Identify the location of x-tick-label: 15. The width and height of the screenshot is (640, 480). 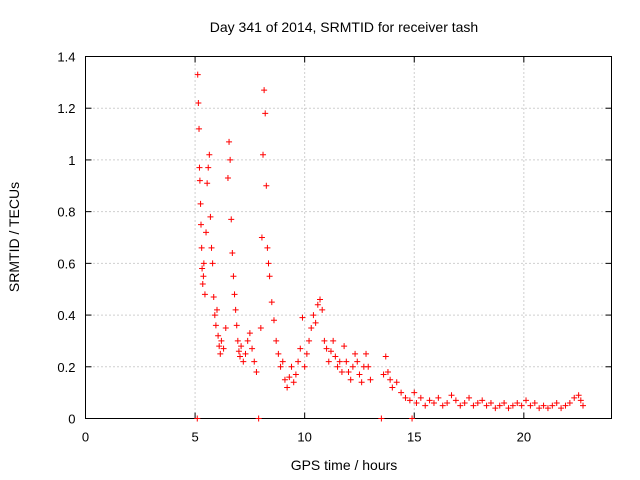
(414, 437).